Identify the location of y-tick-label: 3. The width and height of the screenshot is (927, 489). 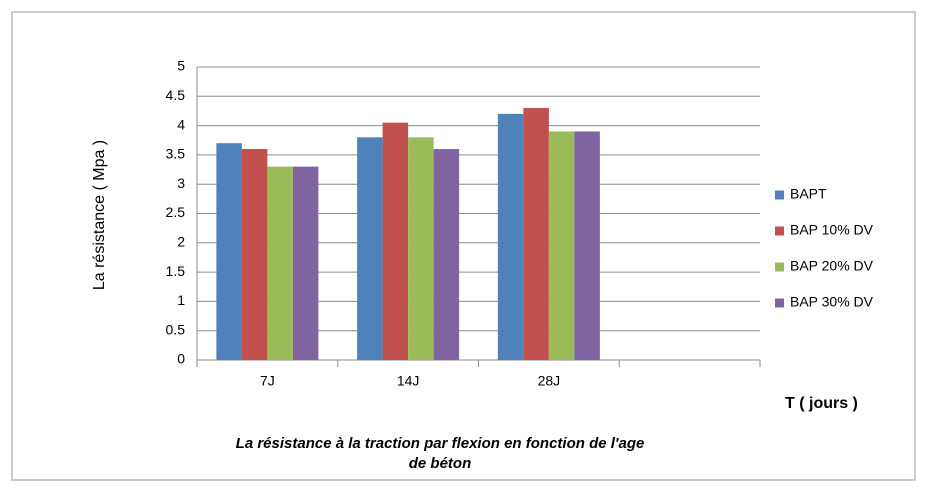
(181, 183).